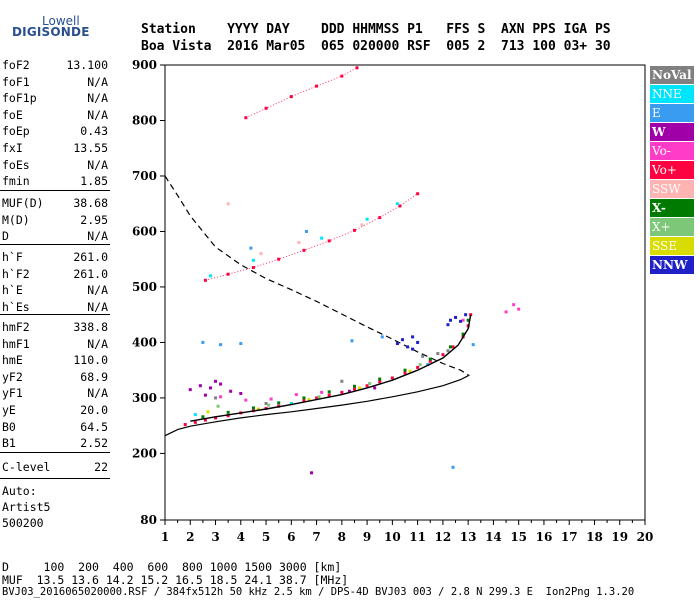 The image size is (700, 600). Describe the element at coordinates (94, 219) in the screenshot. I see `param-value: 2.95` at that location.